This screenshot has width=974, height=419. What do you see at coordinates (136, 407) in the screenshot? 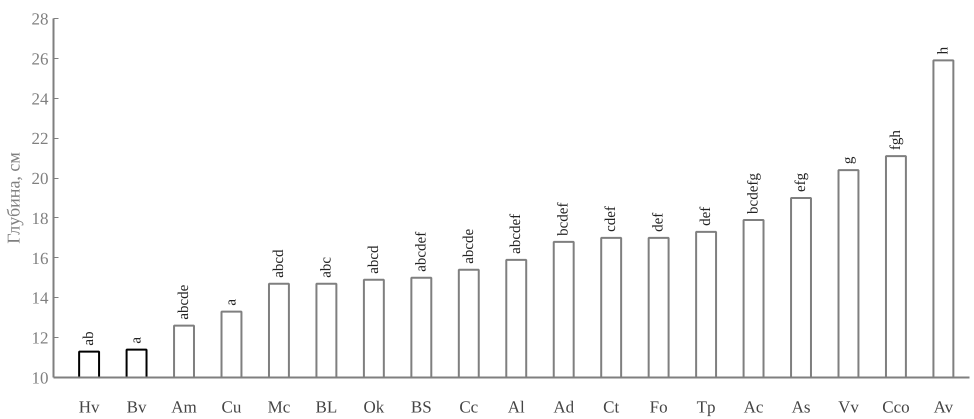
I see `x-tick-label: Bv` at bounding box center [136, 407].